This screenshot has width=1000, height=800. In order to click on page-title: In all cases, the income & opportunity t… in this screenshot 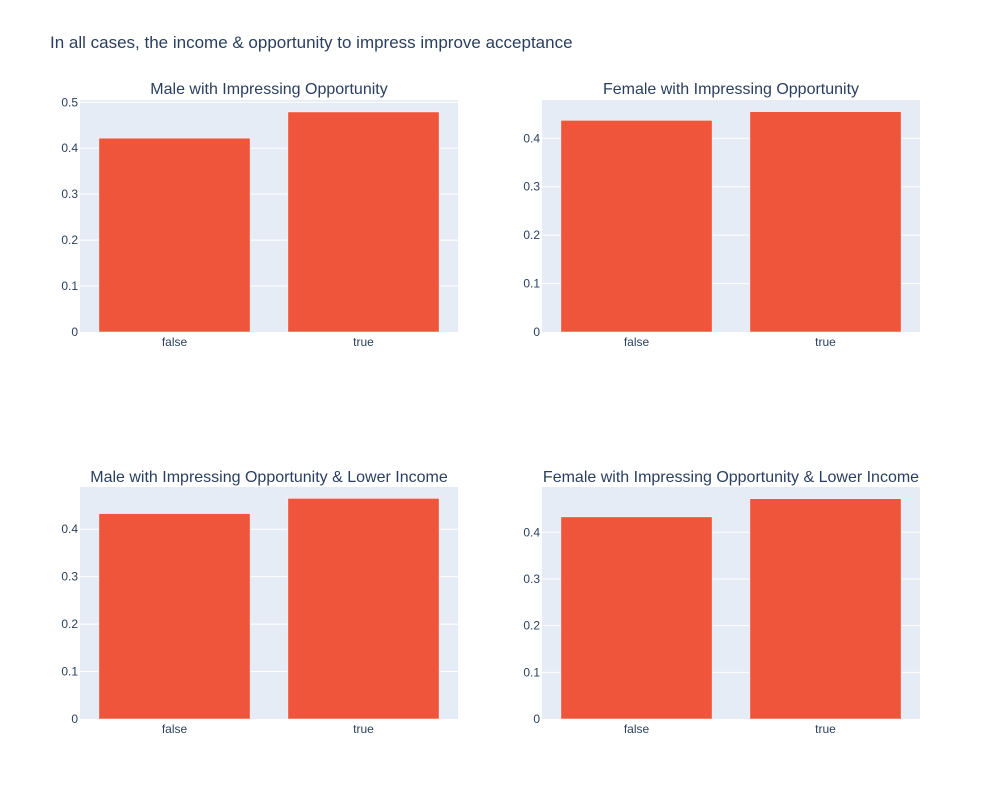, I will do `click(311, 42)`.